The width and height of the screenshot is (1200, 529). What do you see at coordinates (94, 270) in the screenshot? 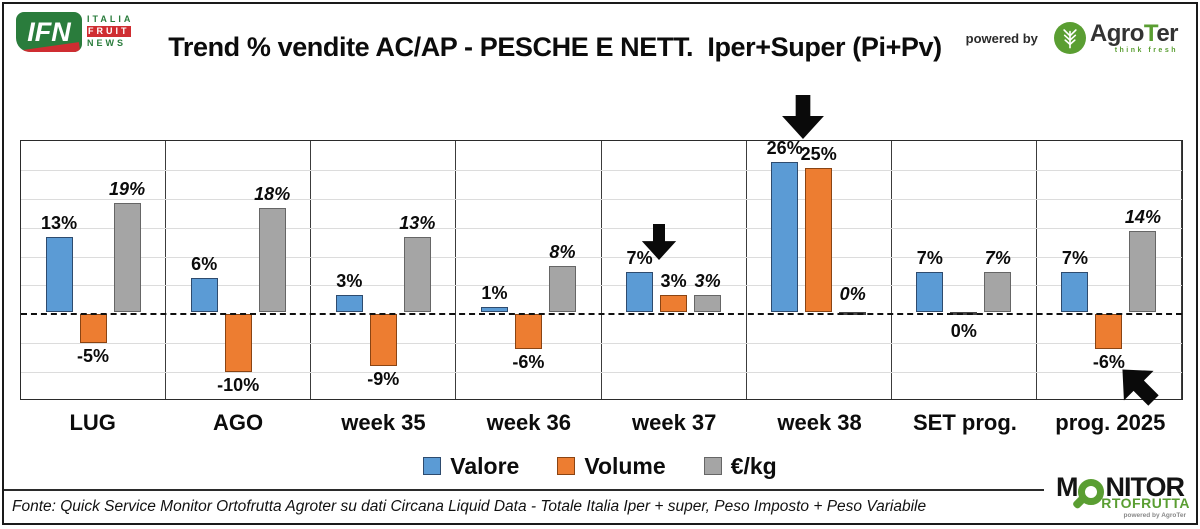
I see `panel-1: 13% -5% 19%` at bounding box center [94, 270].